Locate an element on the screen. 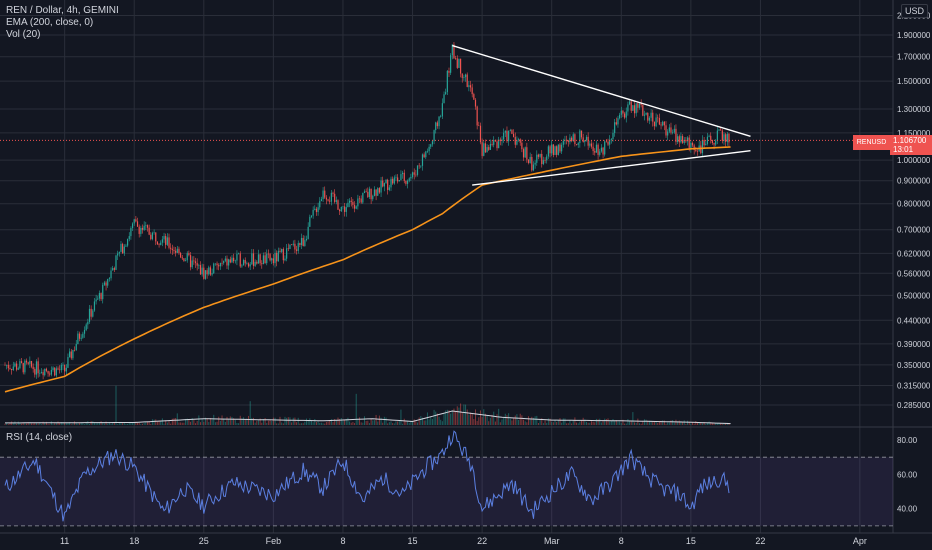  vol-legend: Vol (20) is located at coordinates (23, 34).